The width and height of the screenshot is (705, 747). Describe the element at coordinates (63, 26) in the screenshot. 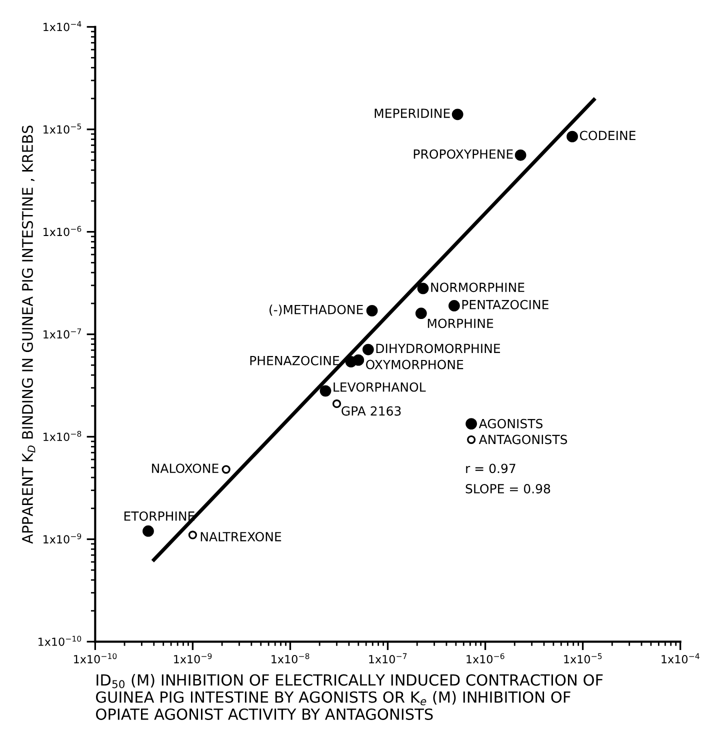

I see `y-tick-label: 1x10$^{−4}$` at that location.